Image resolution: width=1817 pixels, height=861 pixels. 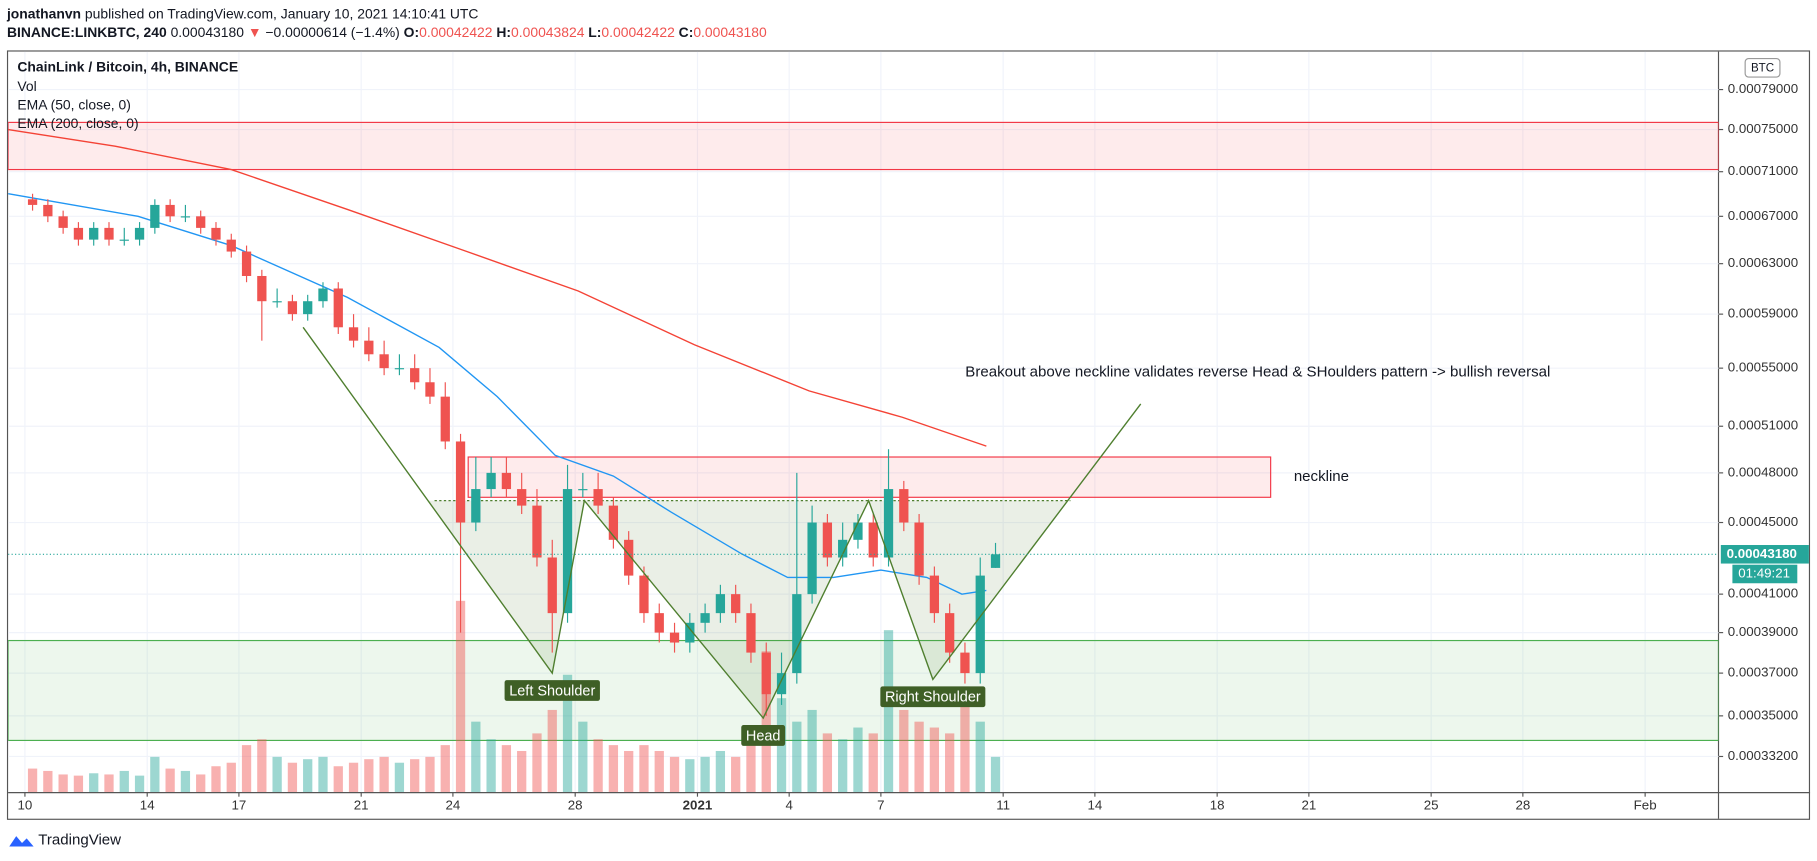 I want to click on pattern-label: Right Shoulder, so click(x=933, y=698).